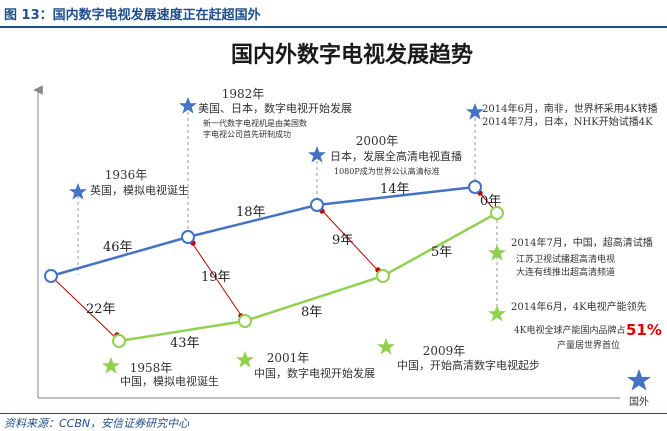 The image size is (667, 431). What do you see at coordinates (565, 259) in the screenshot?
I see `domestic-note-2014a1: 江苏卫视试播超高清电视` at bounding box center [565, 259].